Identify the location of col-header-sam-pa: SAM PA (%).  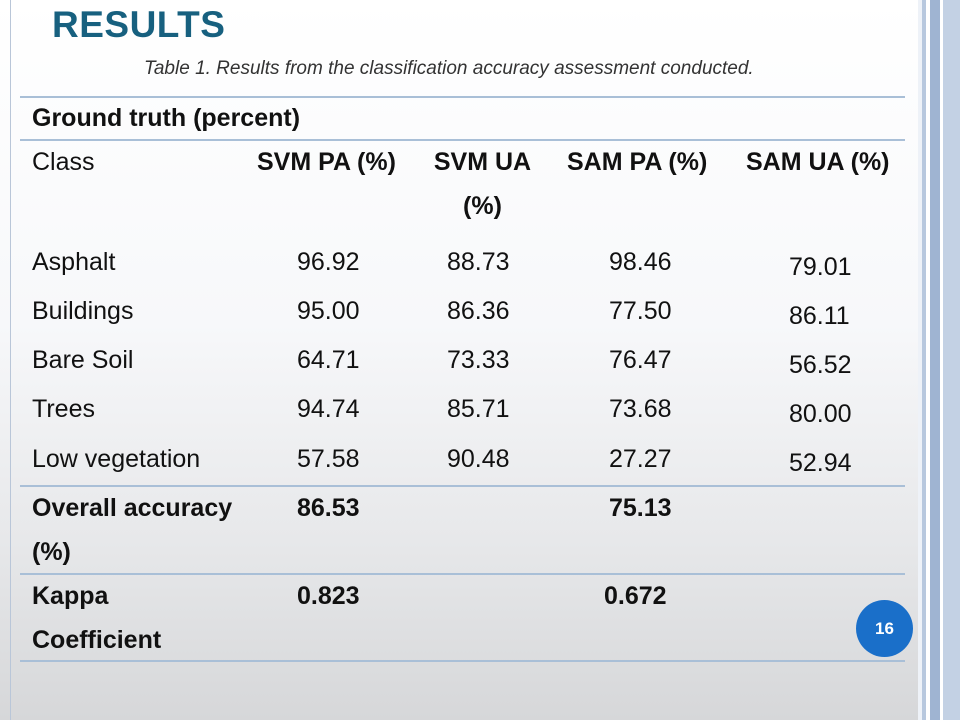
(637, 162).